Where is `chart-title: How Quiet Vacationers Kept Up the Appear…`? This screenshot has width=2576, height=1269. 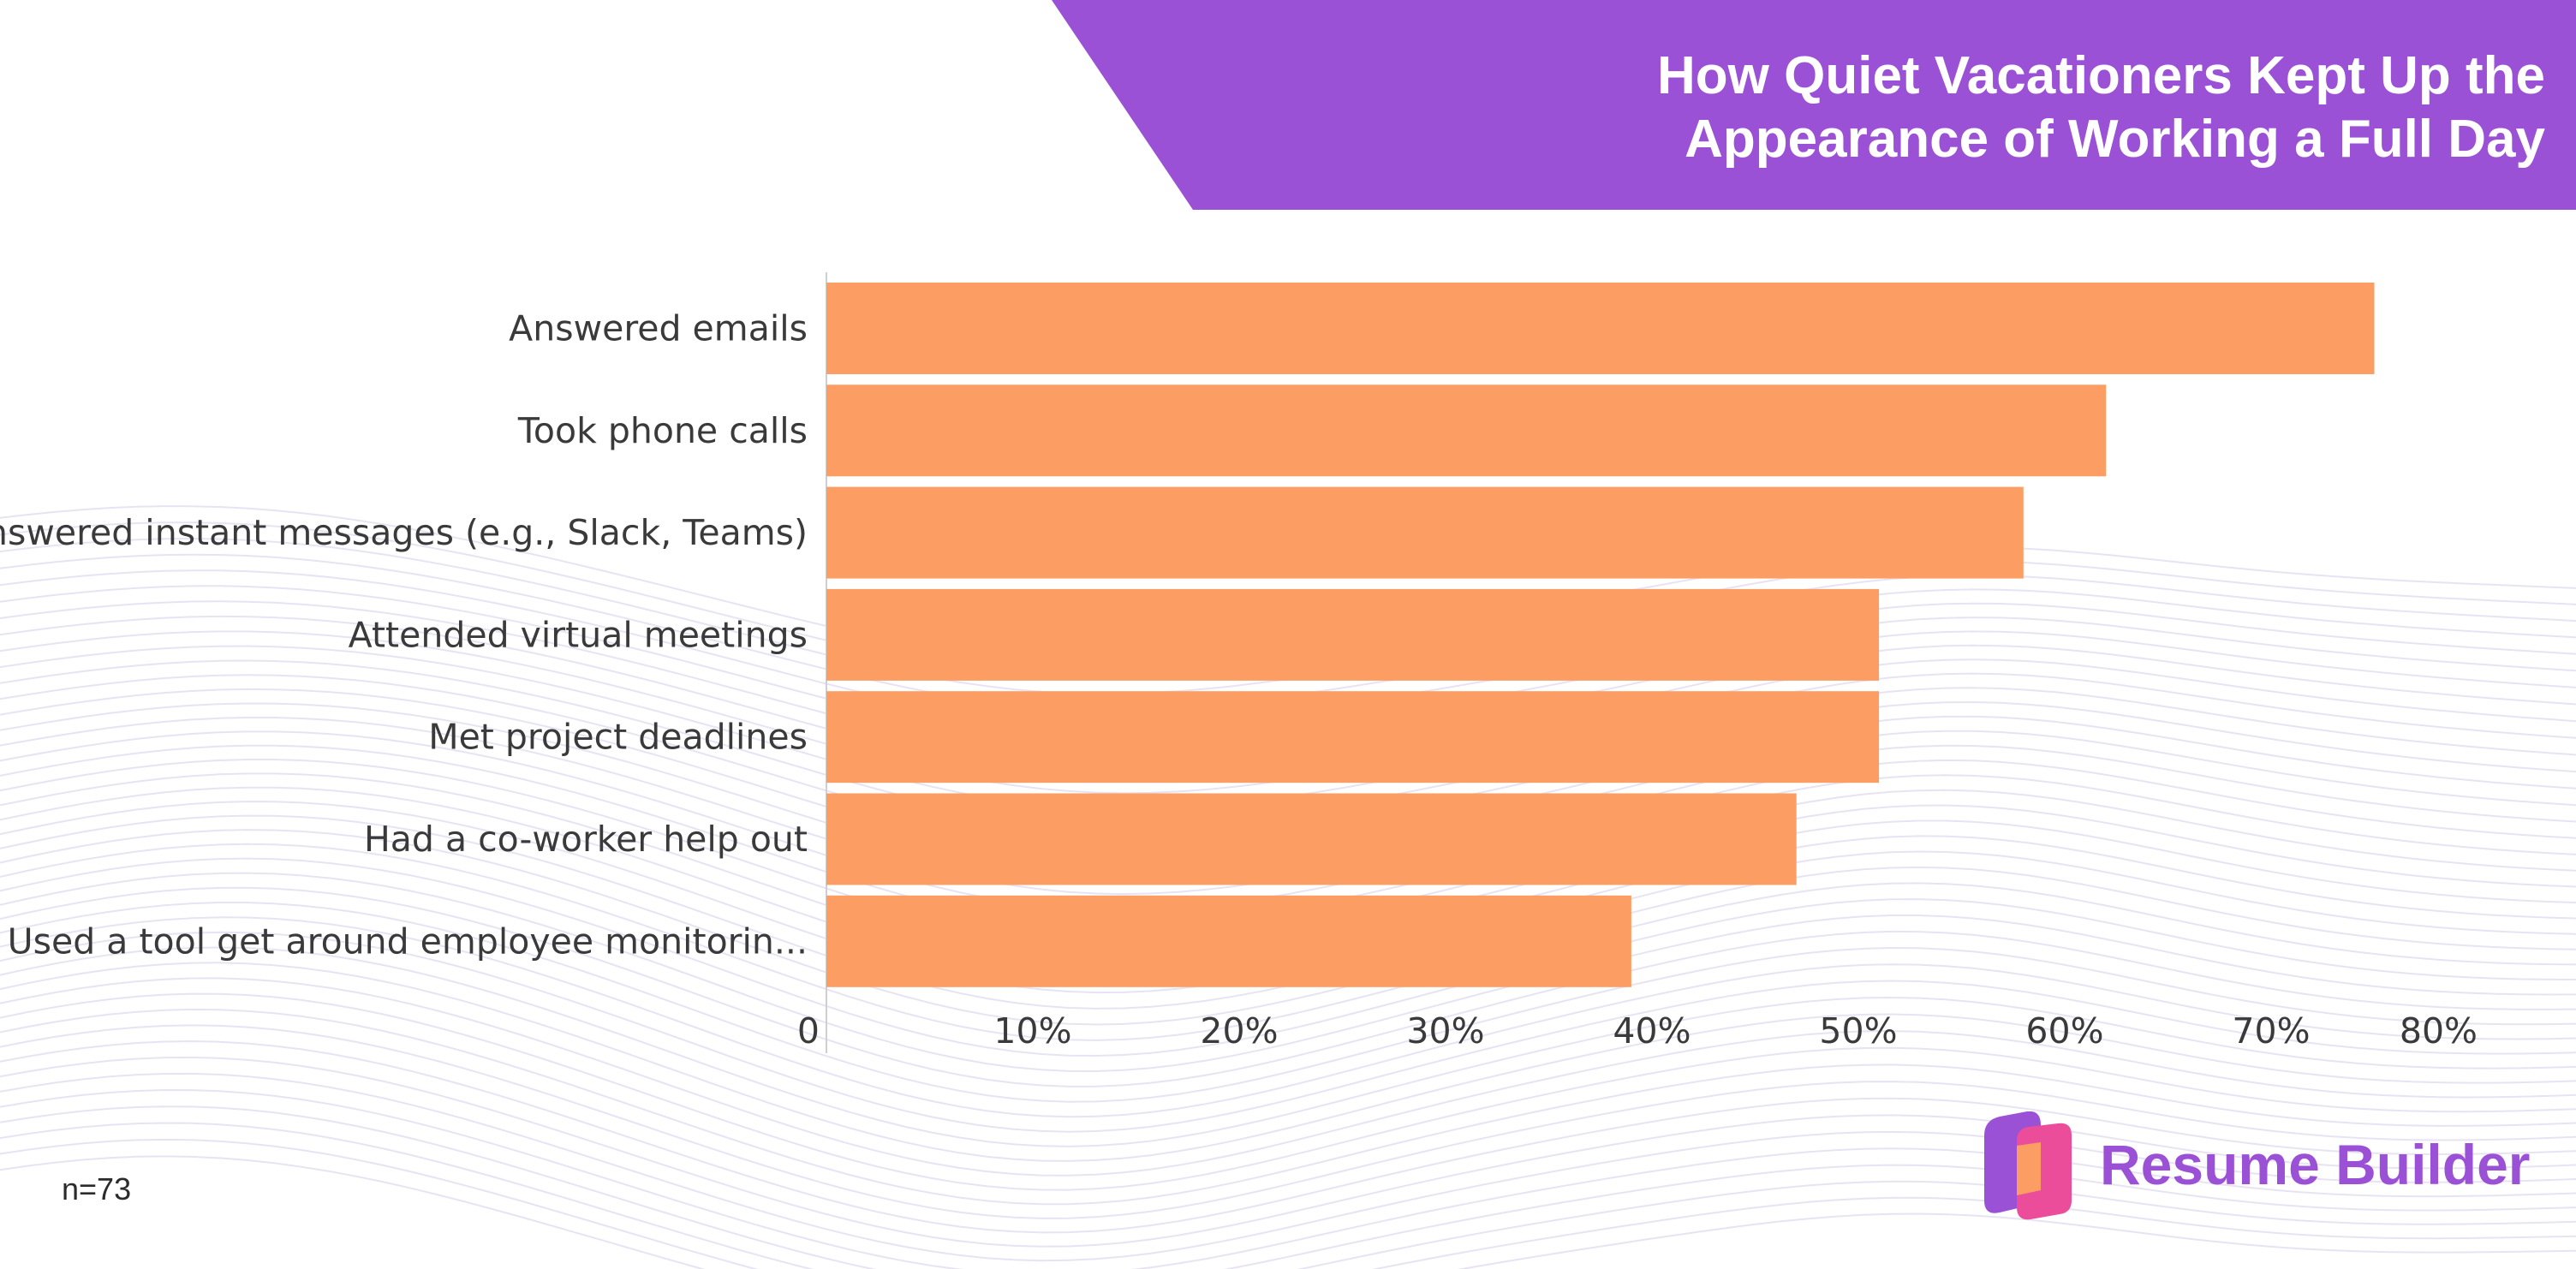
chart-title: How Quiet Vacationers Kept Up the Appear… is located at coordinates (2101, 107).